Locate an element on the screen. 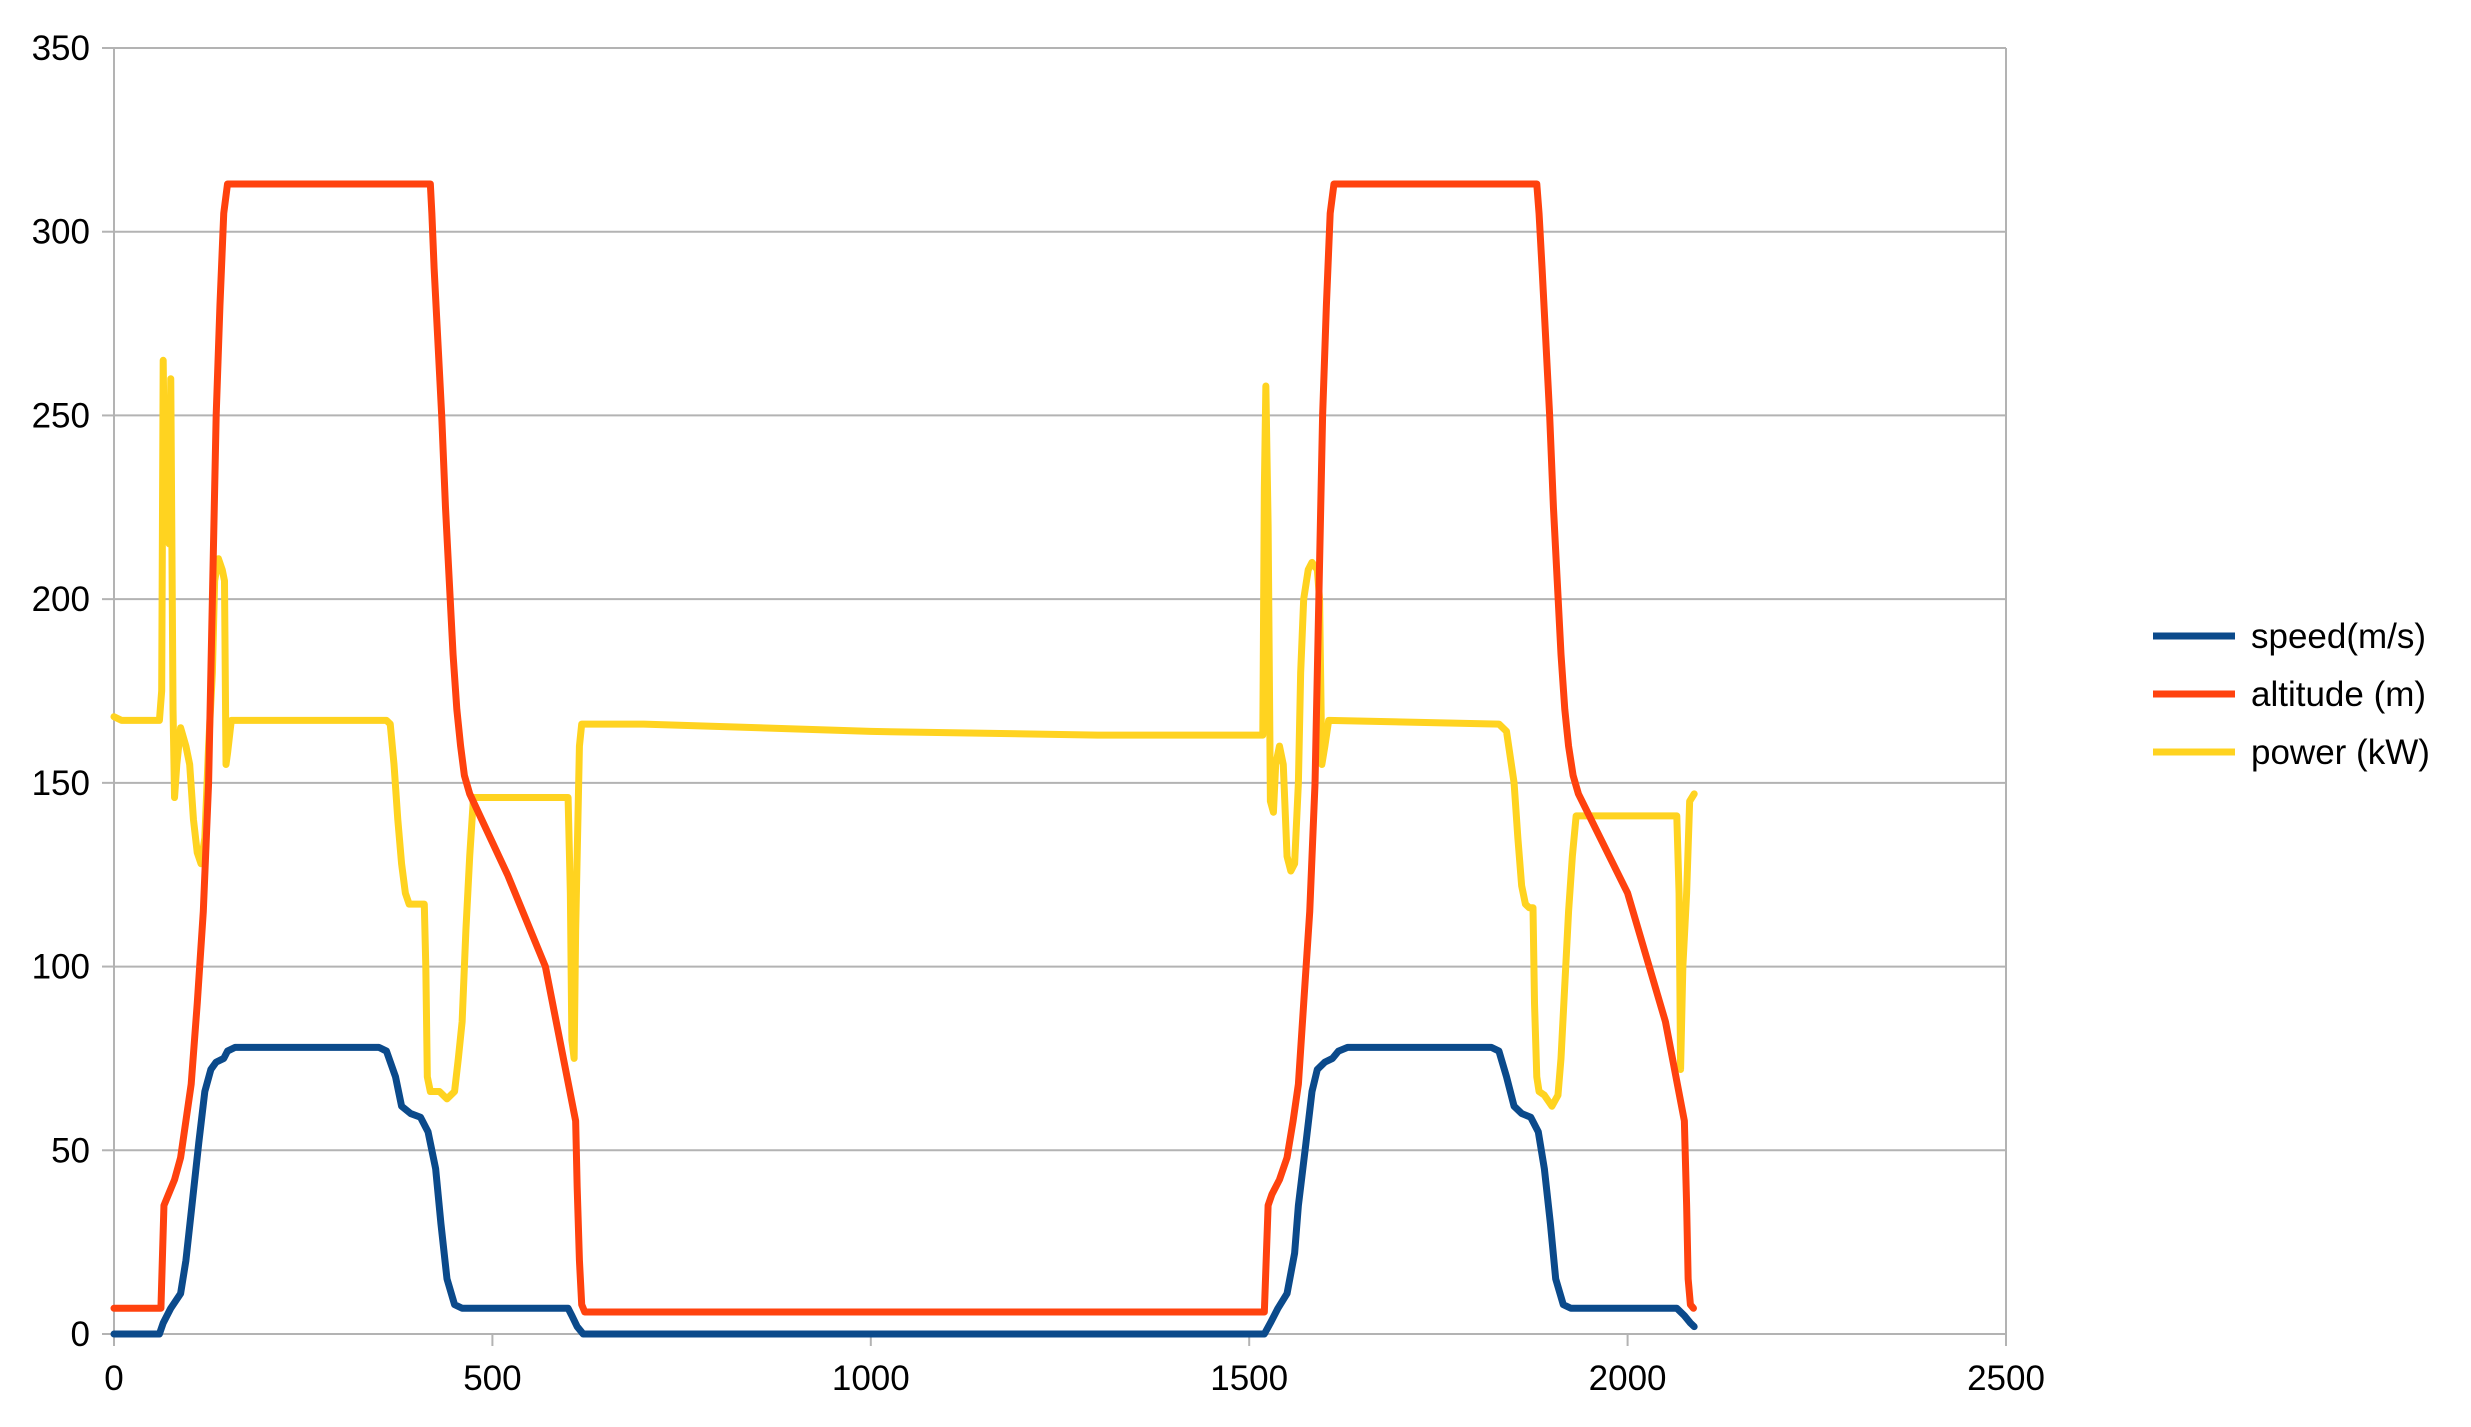  y-tick-label: 200 is located at coordinates (61, 599).